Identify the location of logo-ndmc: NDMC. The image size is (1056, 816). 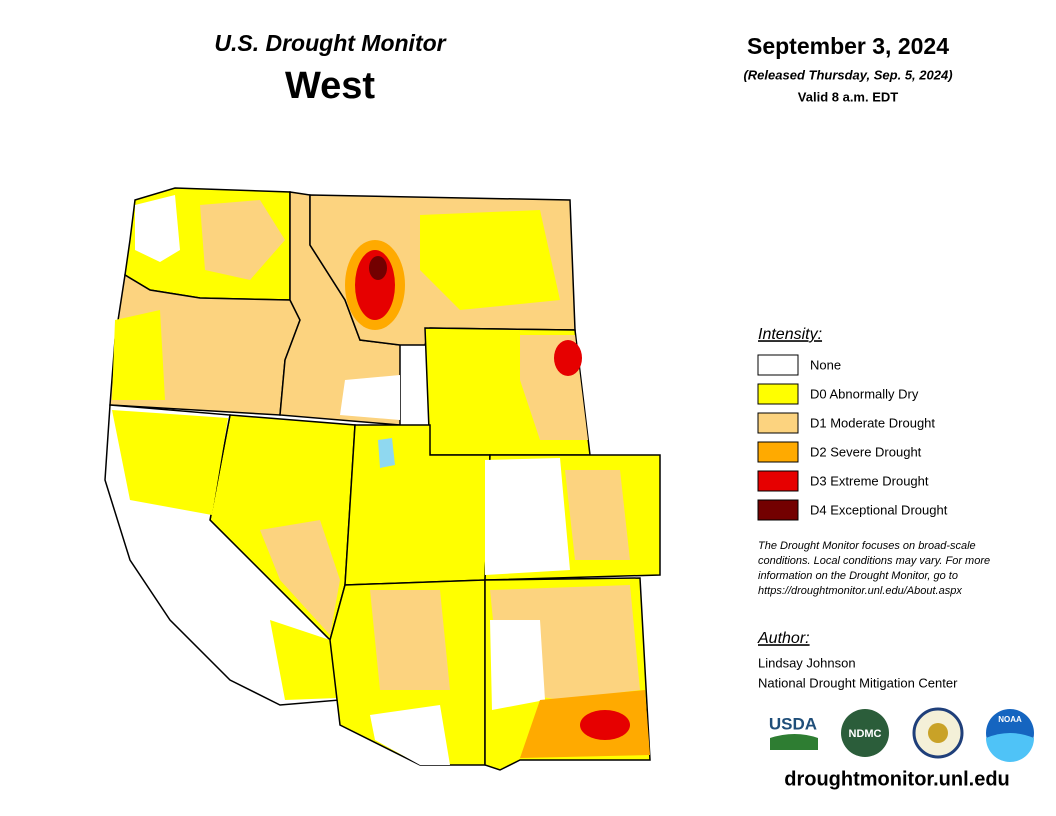
(865, 734).